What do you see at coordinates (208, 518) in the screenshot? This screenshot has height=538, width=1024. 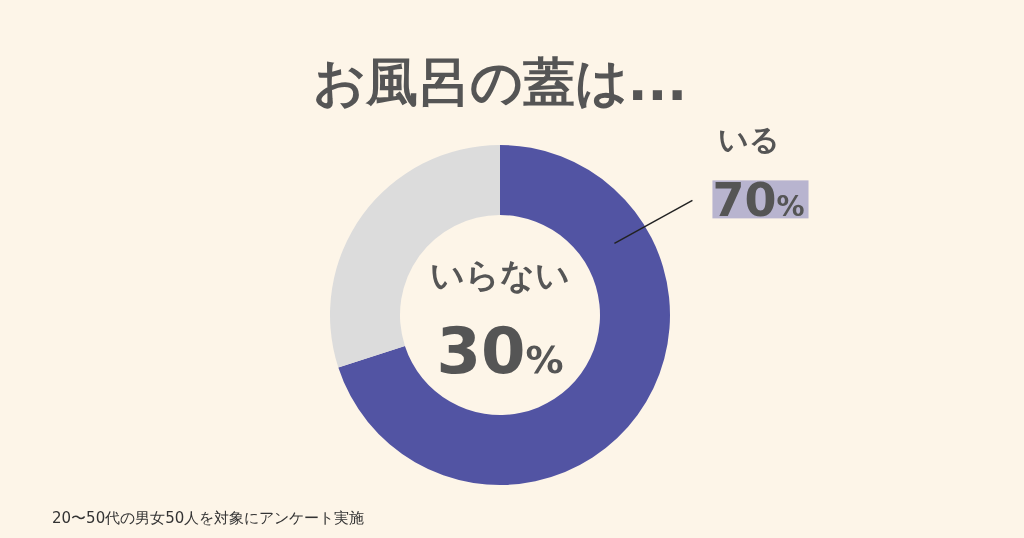 I see `text: 20〜50代の男女50人を対象にアンケート実施` at bounding box center [208, 518].